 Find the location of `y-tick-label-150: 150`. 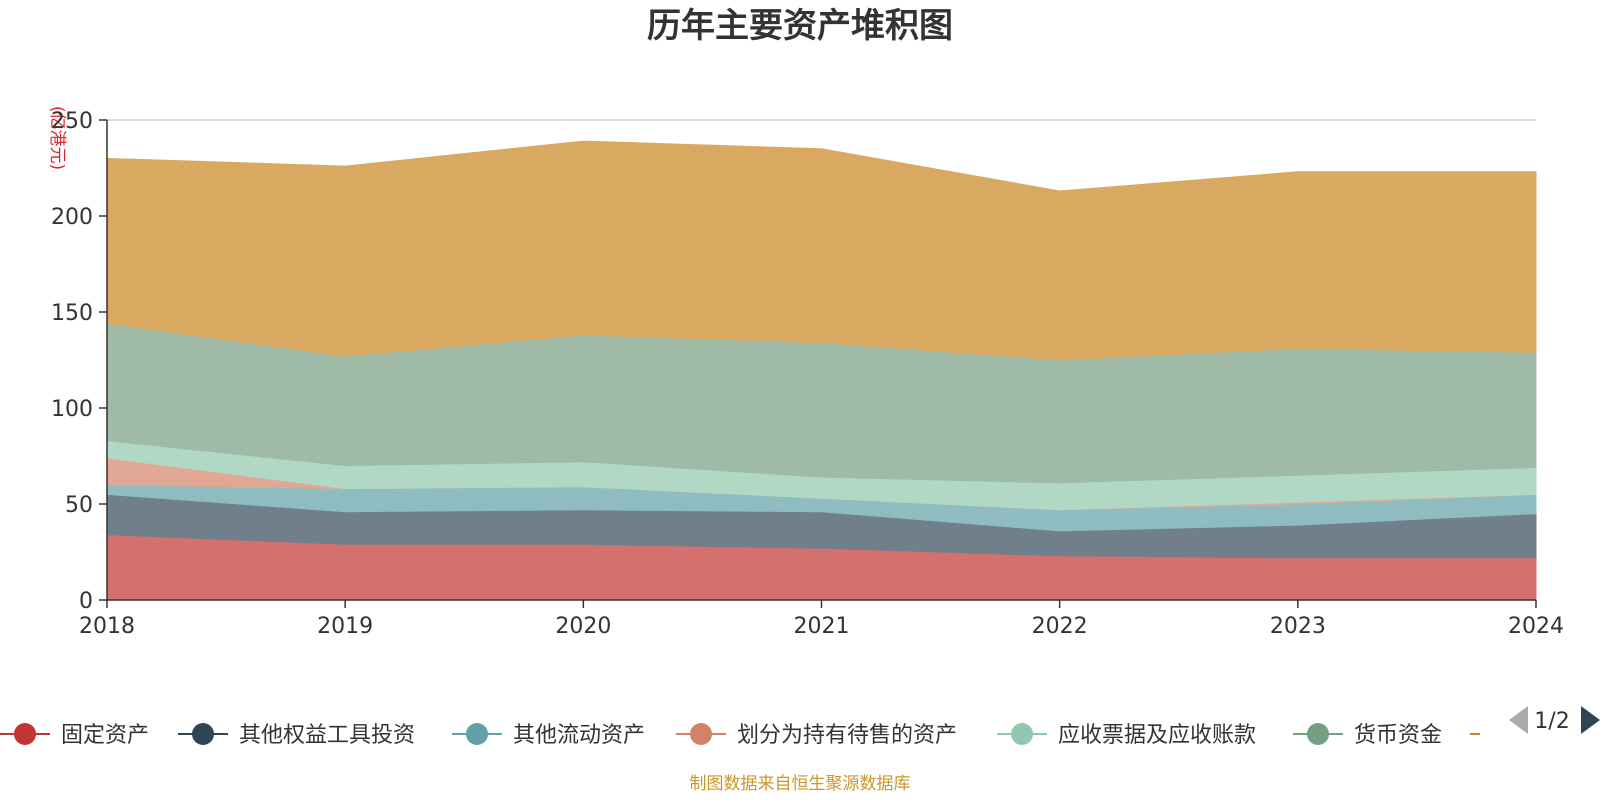

y-tick-label-150: 150 is located at coordinates (72, 313).